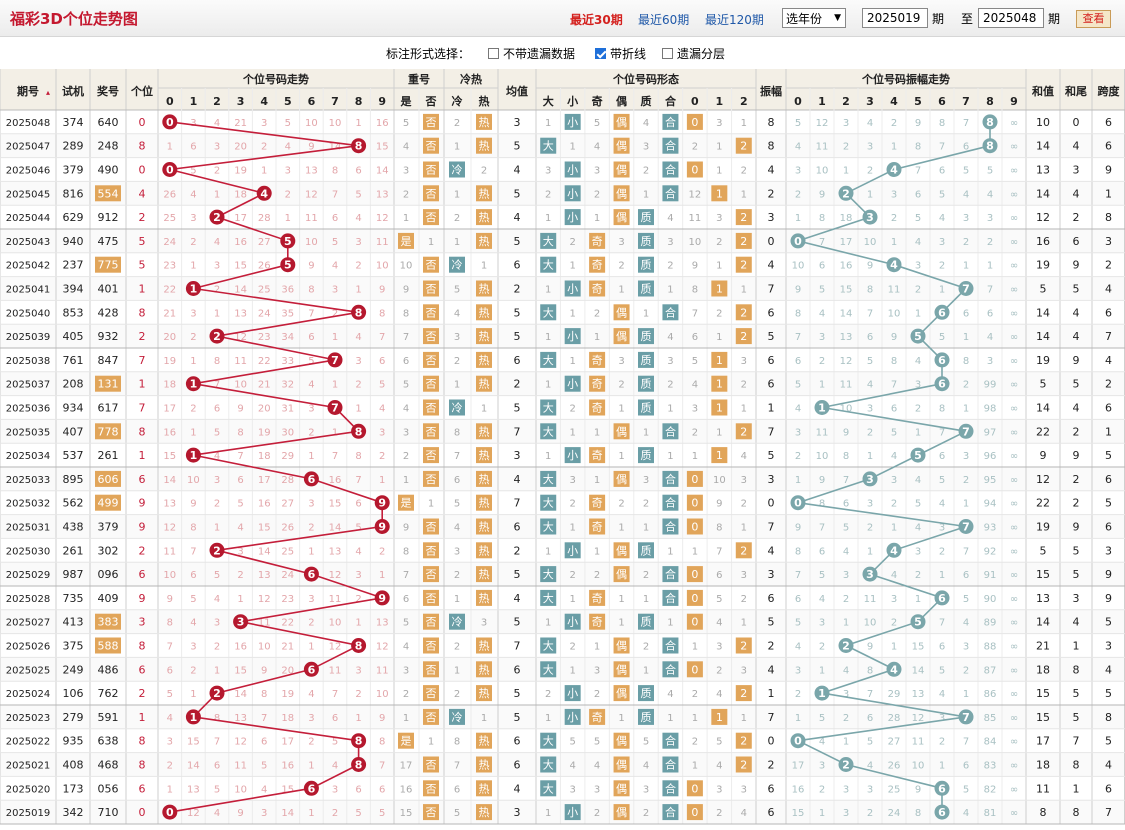 This screenshot has height=830, width=1125. Describe the element at coordinates (719, 789) in the screenshot. I see `remainder-cell: 3` at that location.